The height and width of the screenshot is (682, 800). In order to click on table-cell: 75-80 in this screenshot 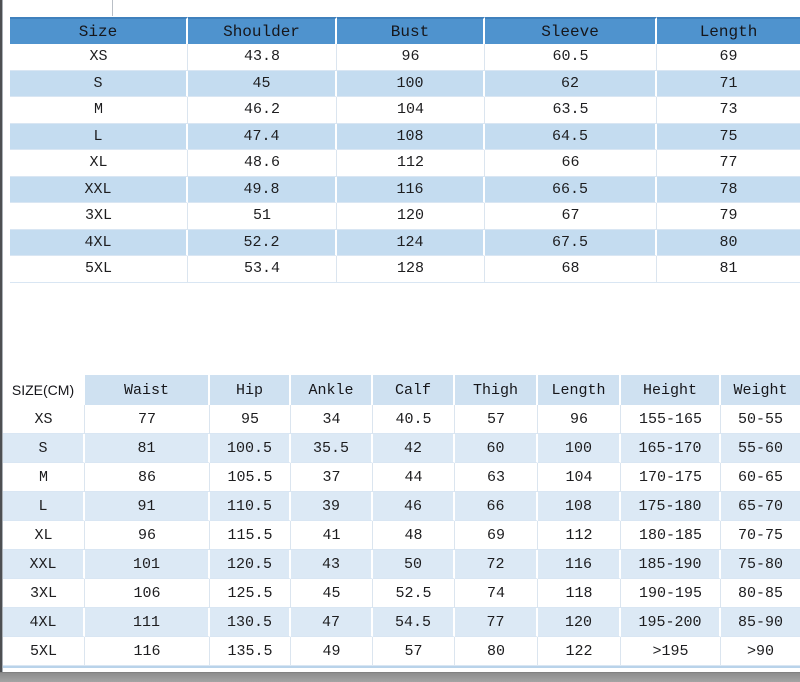, I will do `click(760, 564)`.